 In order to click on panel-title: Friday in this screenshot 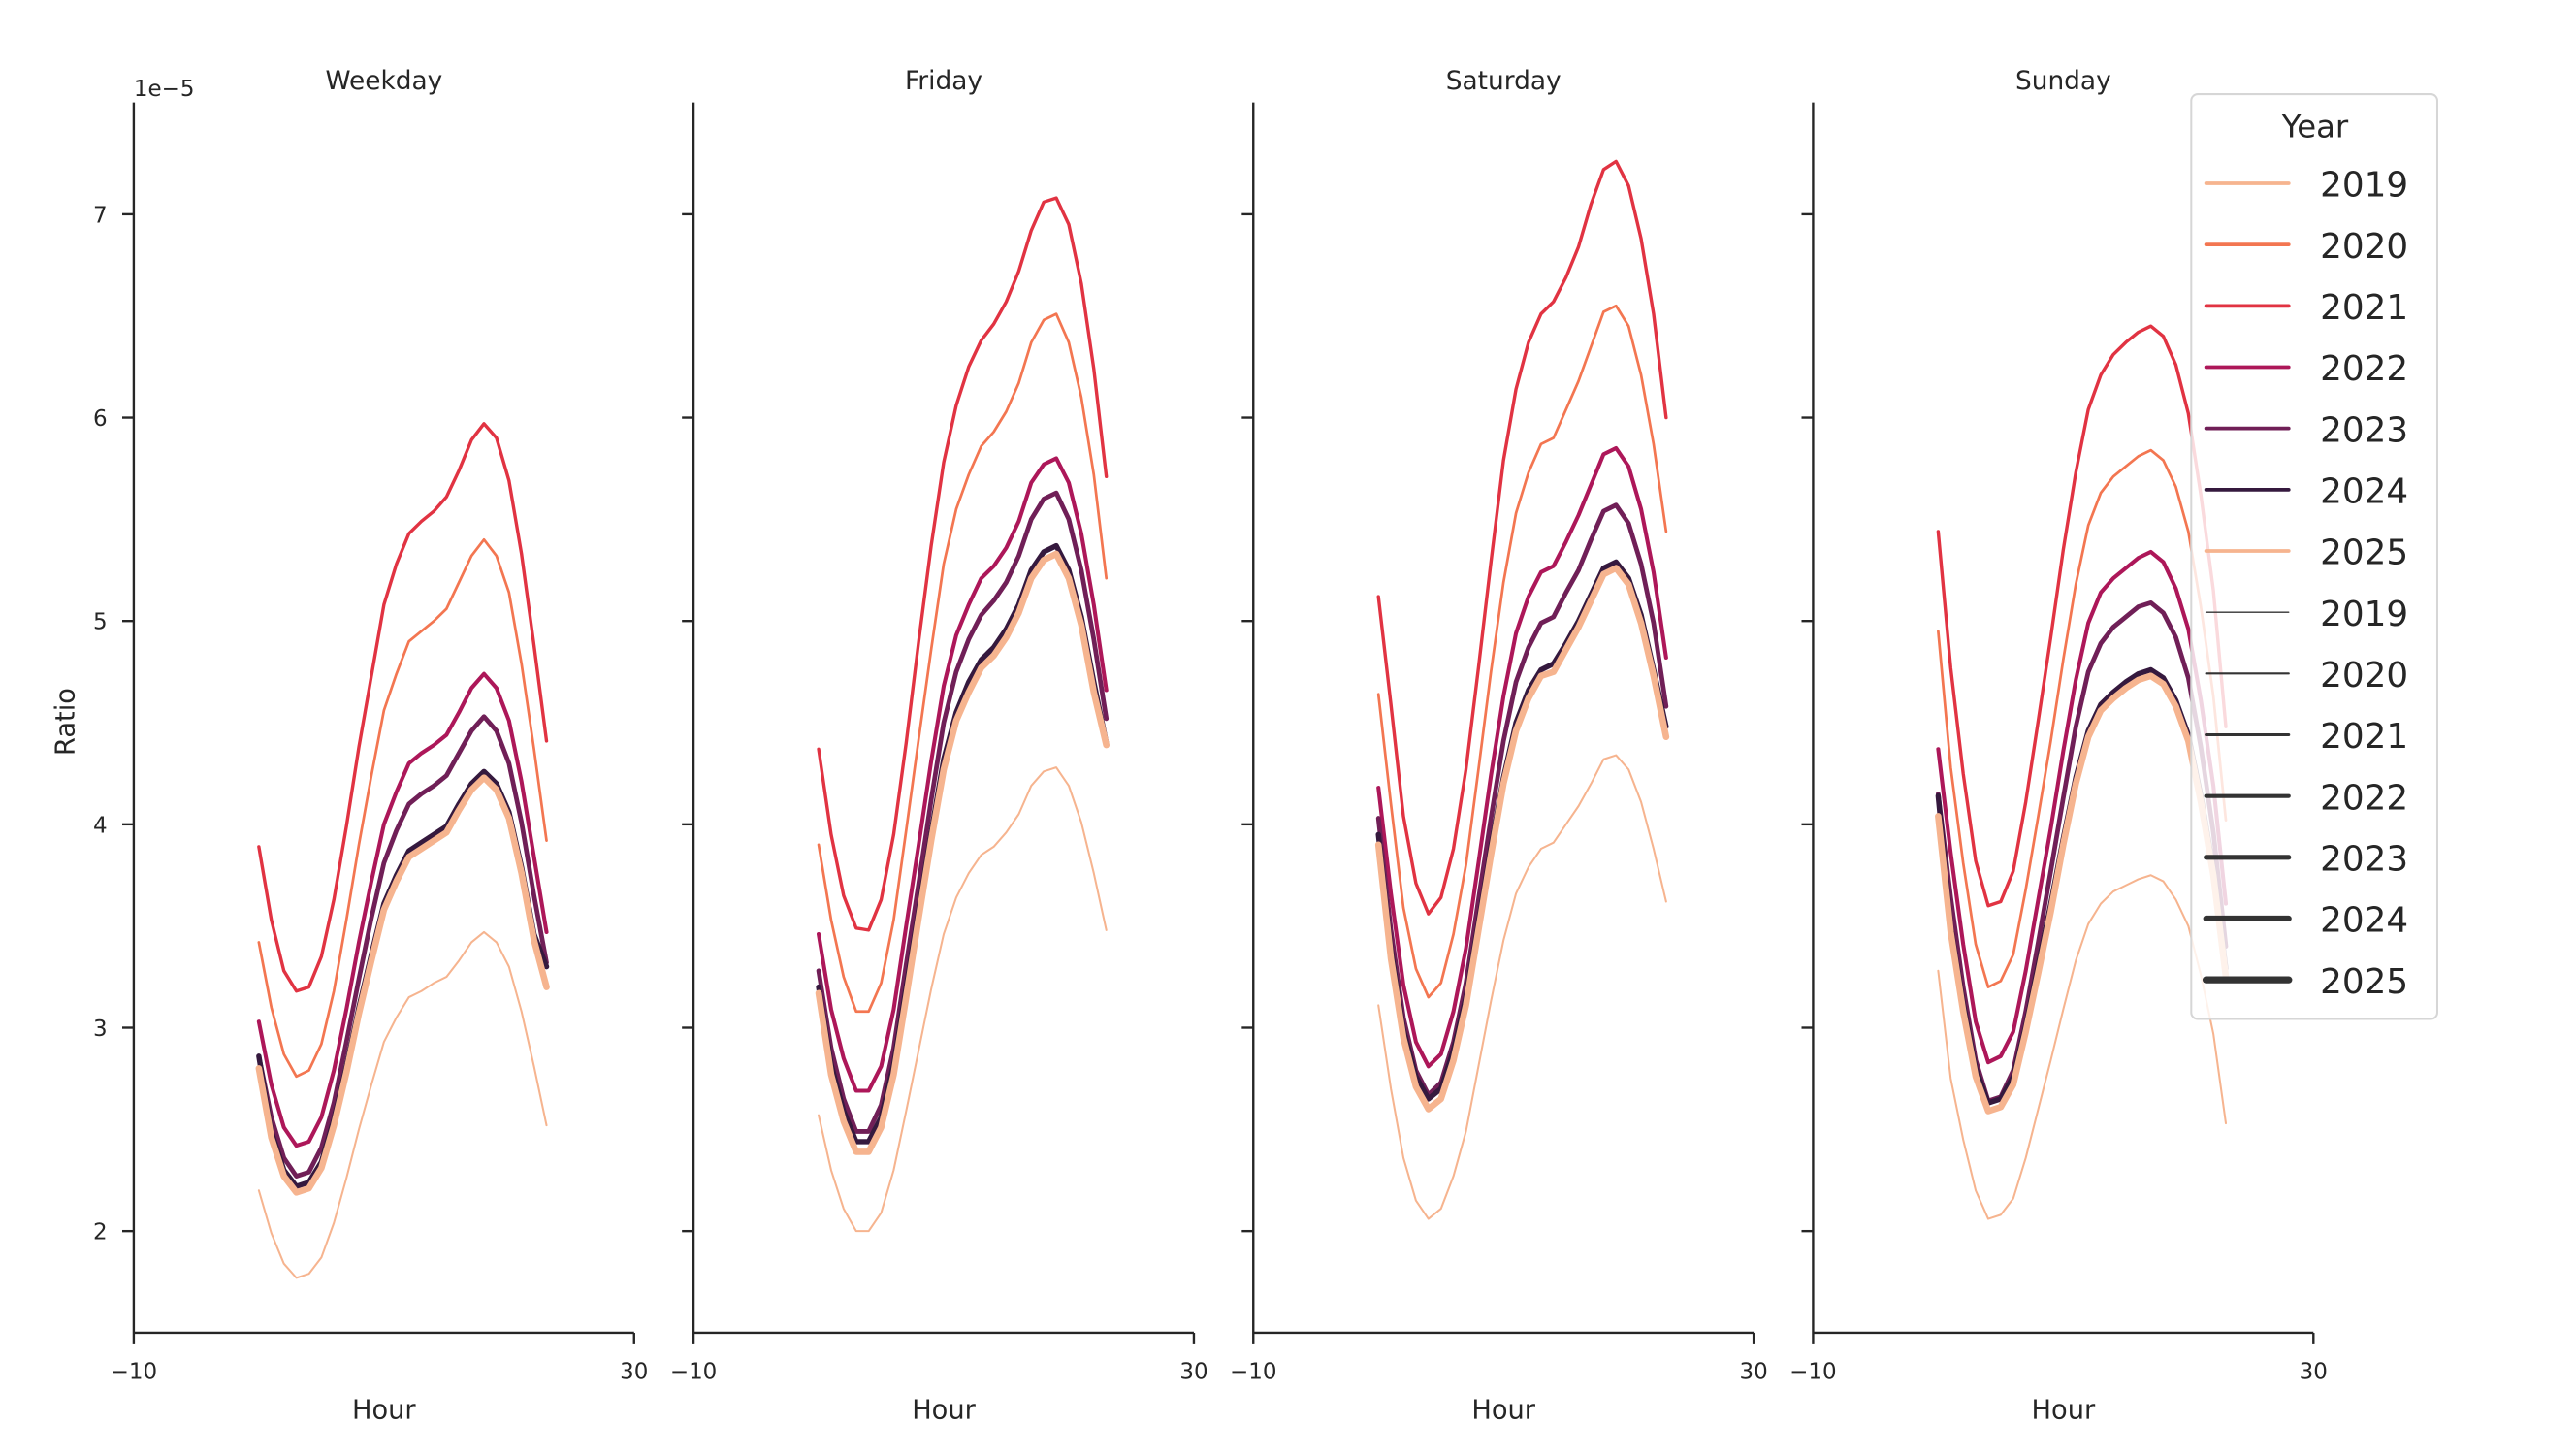, I will do `click(943, 81)`.